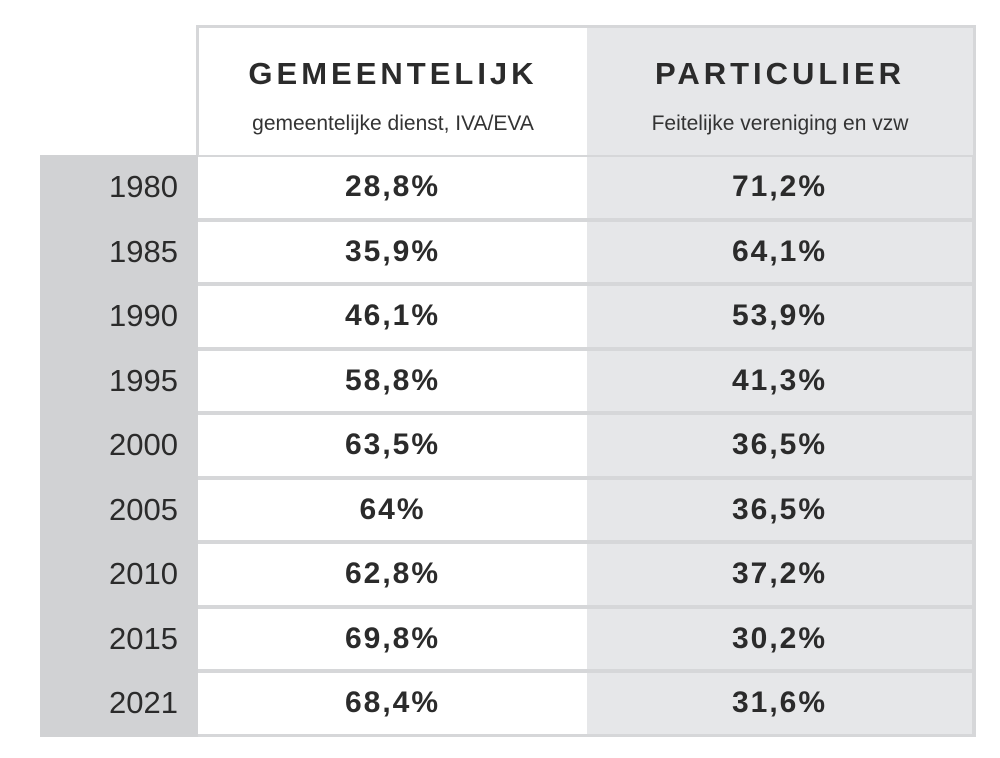 This screenshot has width=1000, height=758. Describe the element at coordinates (143, 251) in the screenshot. I see `year-cell: 1985` at that location.